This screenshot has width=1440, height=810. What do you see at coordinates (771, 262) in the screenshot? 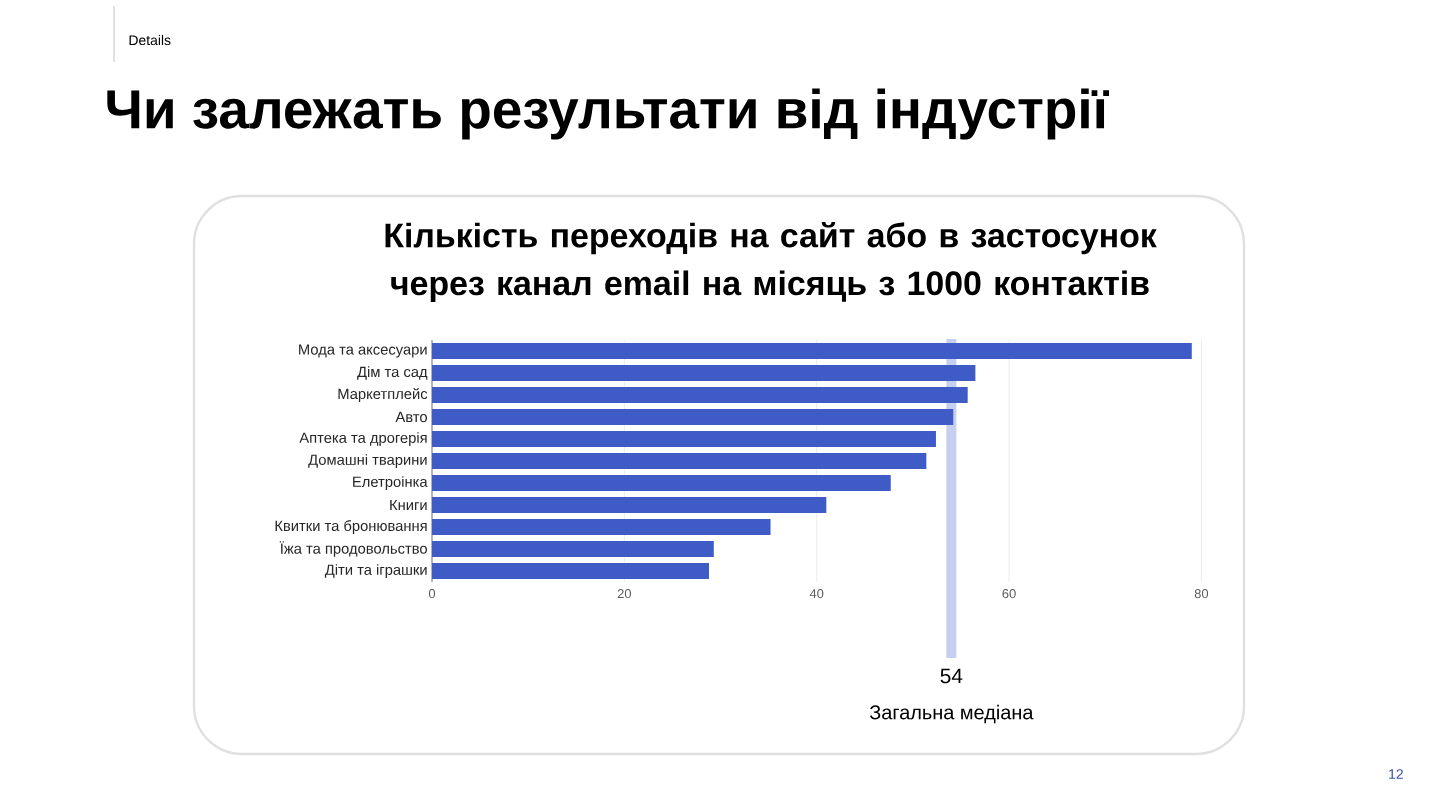
I see `chart-subtitle: Кількість переходів на сайт або в застосунок через канал email на місяць з 1000 контактів` at bounding box center [771, 262].